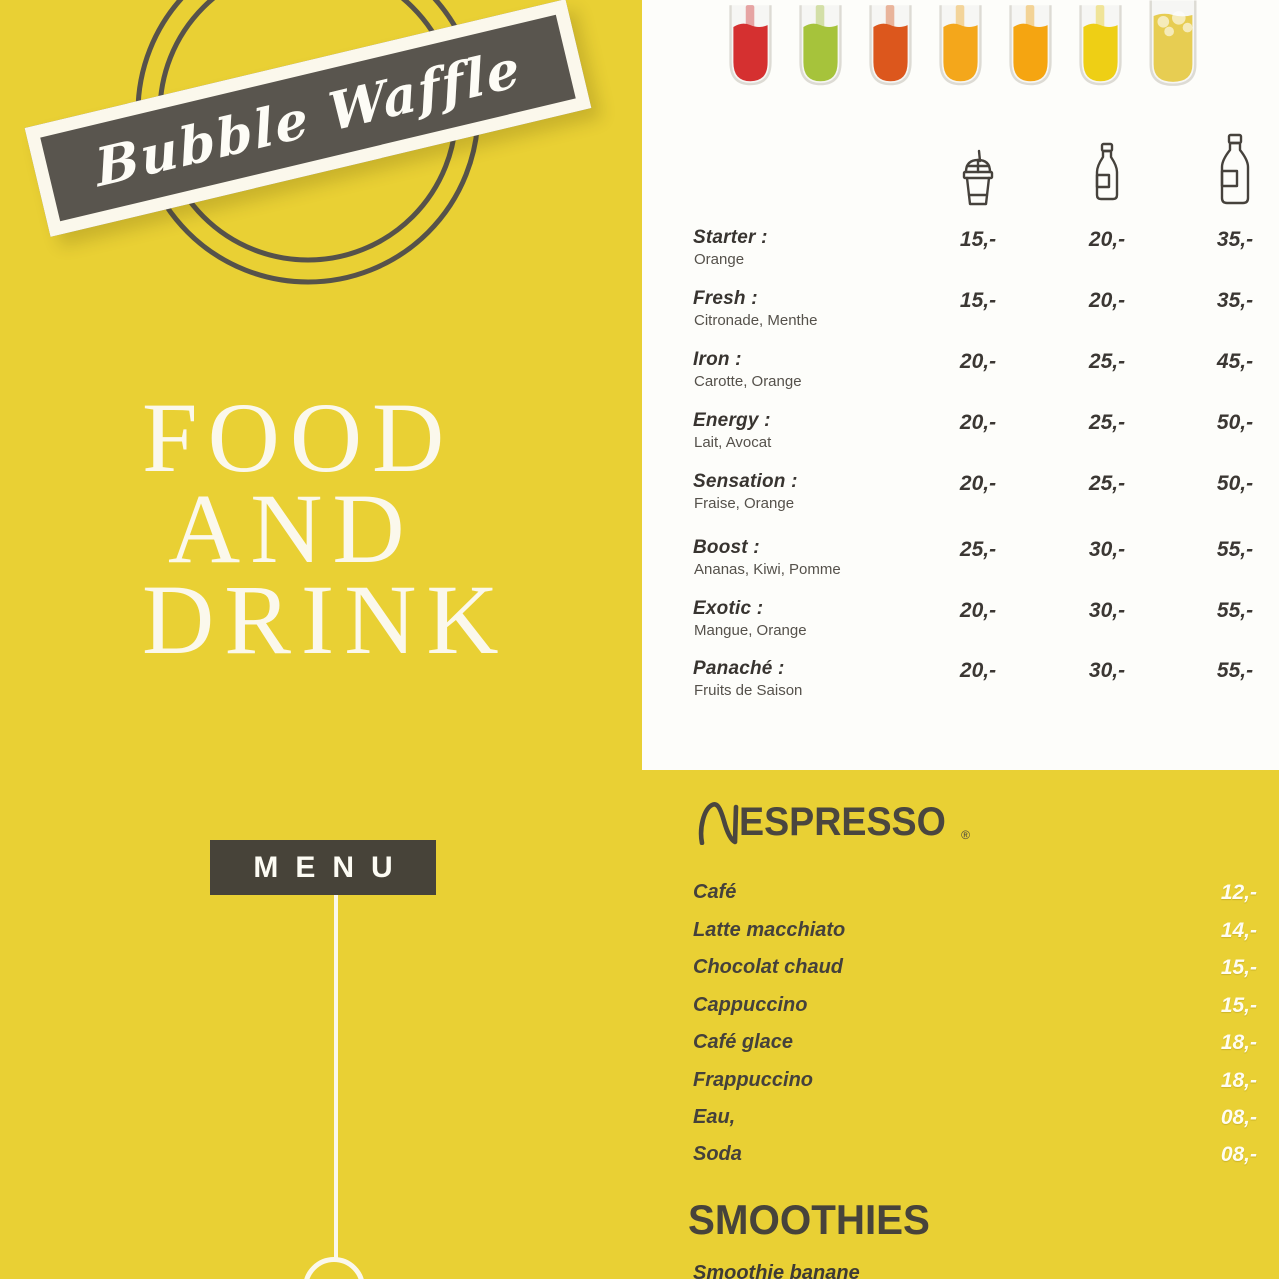 The width and height of the screenshot is (1279, 1279). Describe the element at coordinates (730, 237) in the screenshot. I see `juice-name: Starter :` at that location.